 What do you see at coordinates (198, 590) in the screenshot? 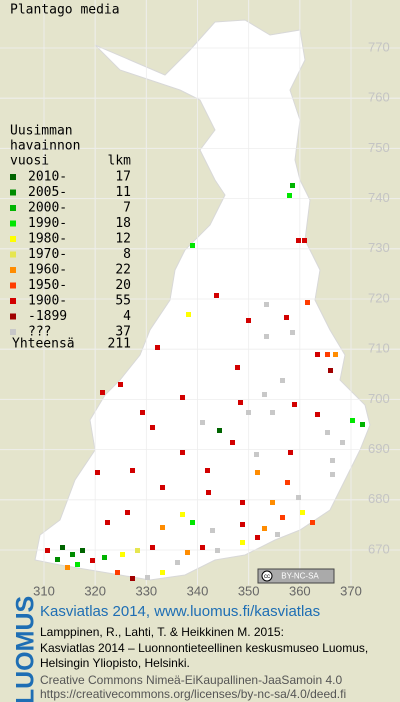
I see `x-tick-label: 340` at bounding box center [198, 590].